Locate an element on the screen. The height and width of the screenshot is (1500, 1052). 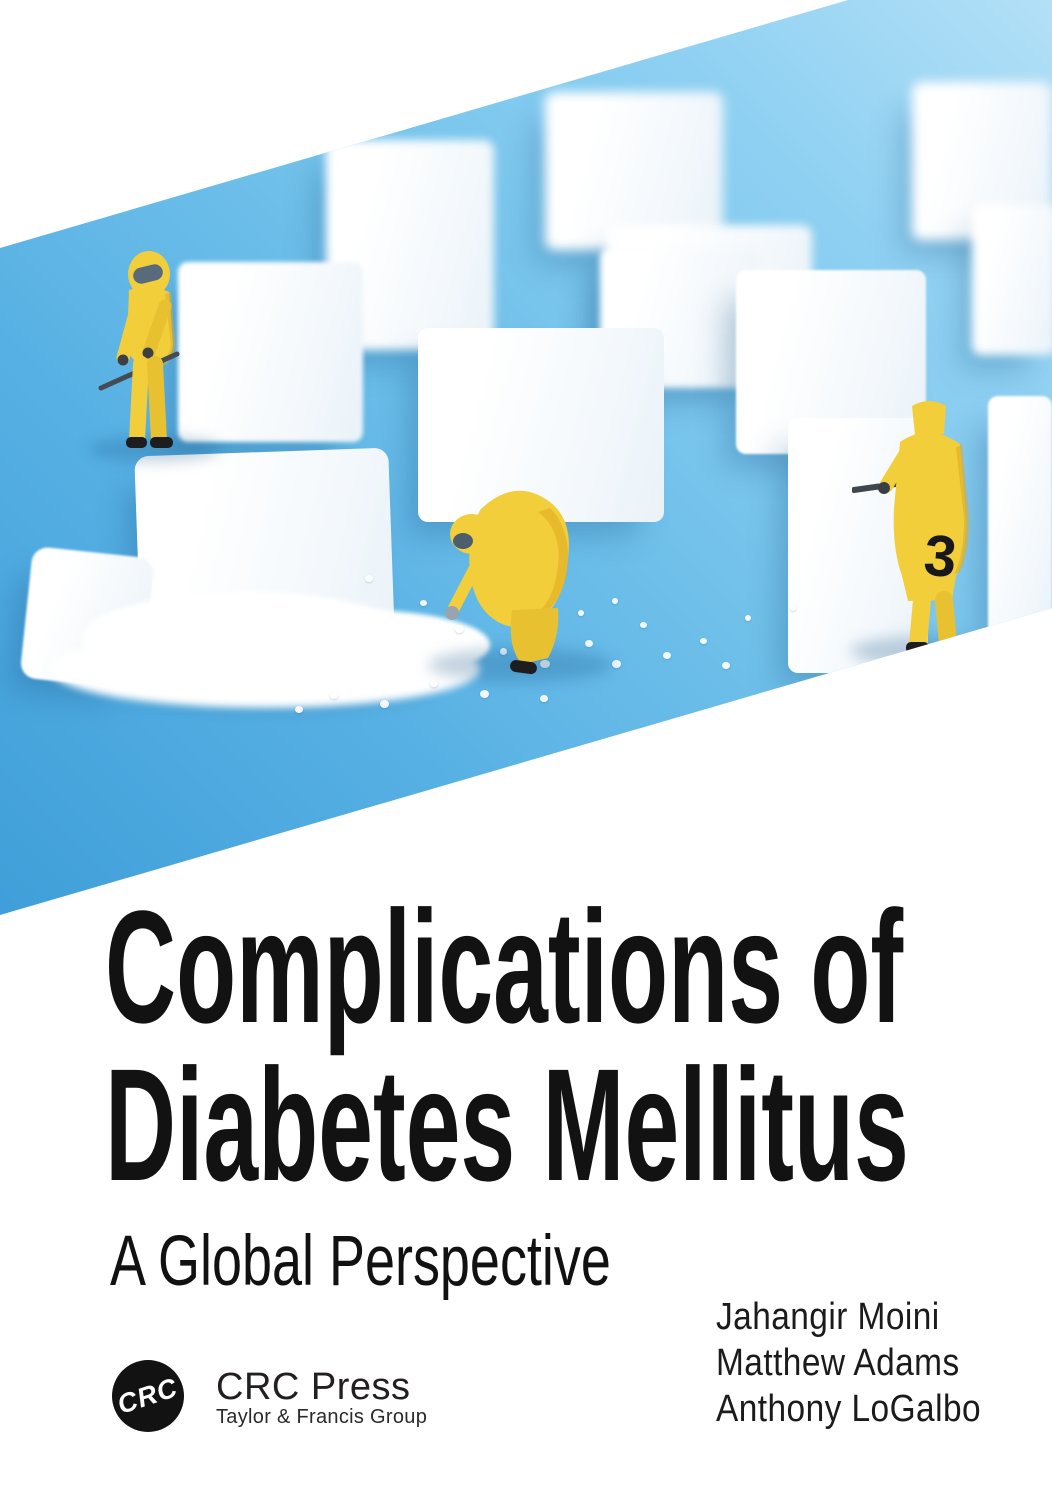
figure-badge-number: 3 is located at coordinates (940, 557).